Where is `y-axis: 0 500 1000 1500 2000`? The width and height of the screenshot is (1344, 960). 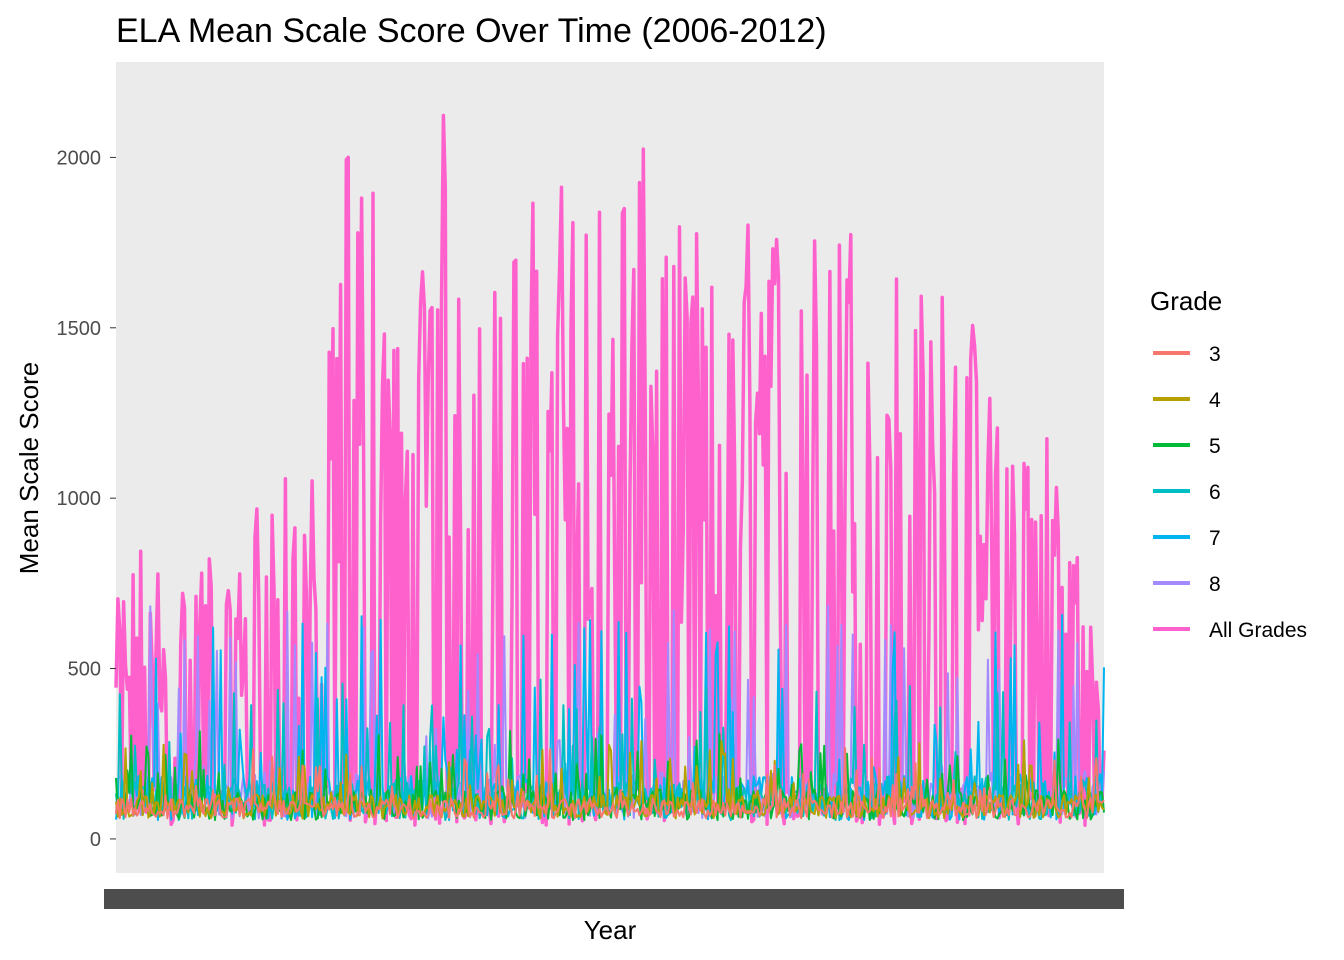
y-axis: 0 500 1000 1500 2000 is located at coordinates (86, 499).